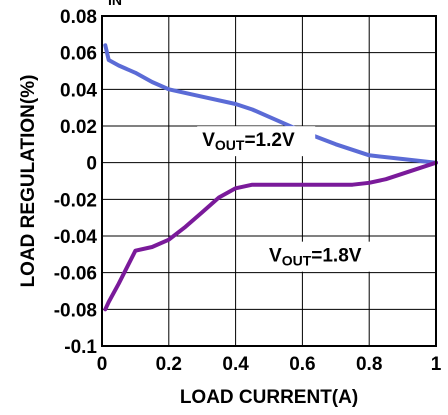  I want to click on y-tick-label: 0.08, so click(78, 17).